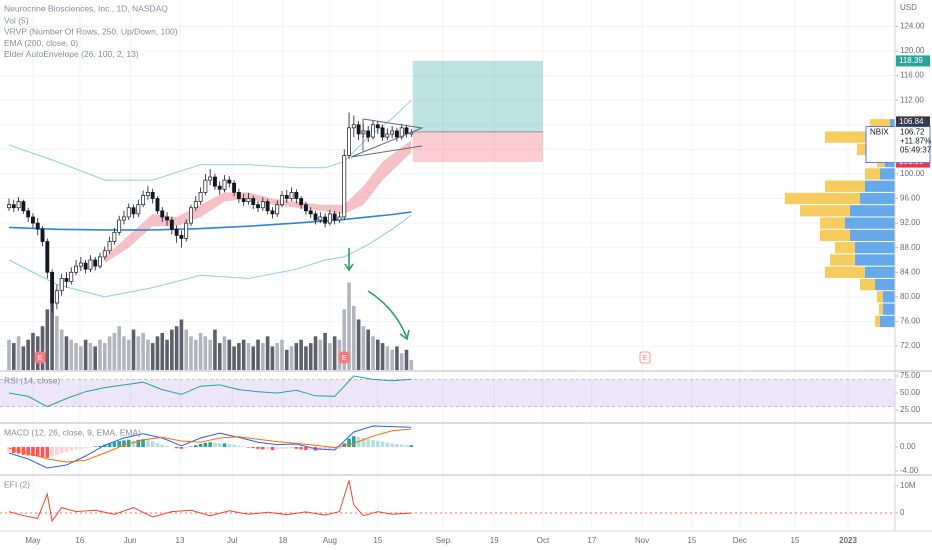  Describe the element at coordinates (910, 296) in the screenshot. I see `y-tick-label: 80.00` at that location.